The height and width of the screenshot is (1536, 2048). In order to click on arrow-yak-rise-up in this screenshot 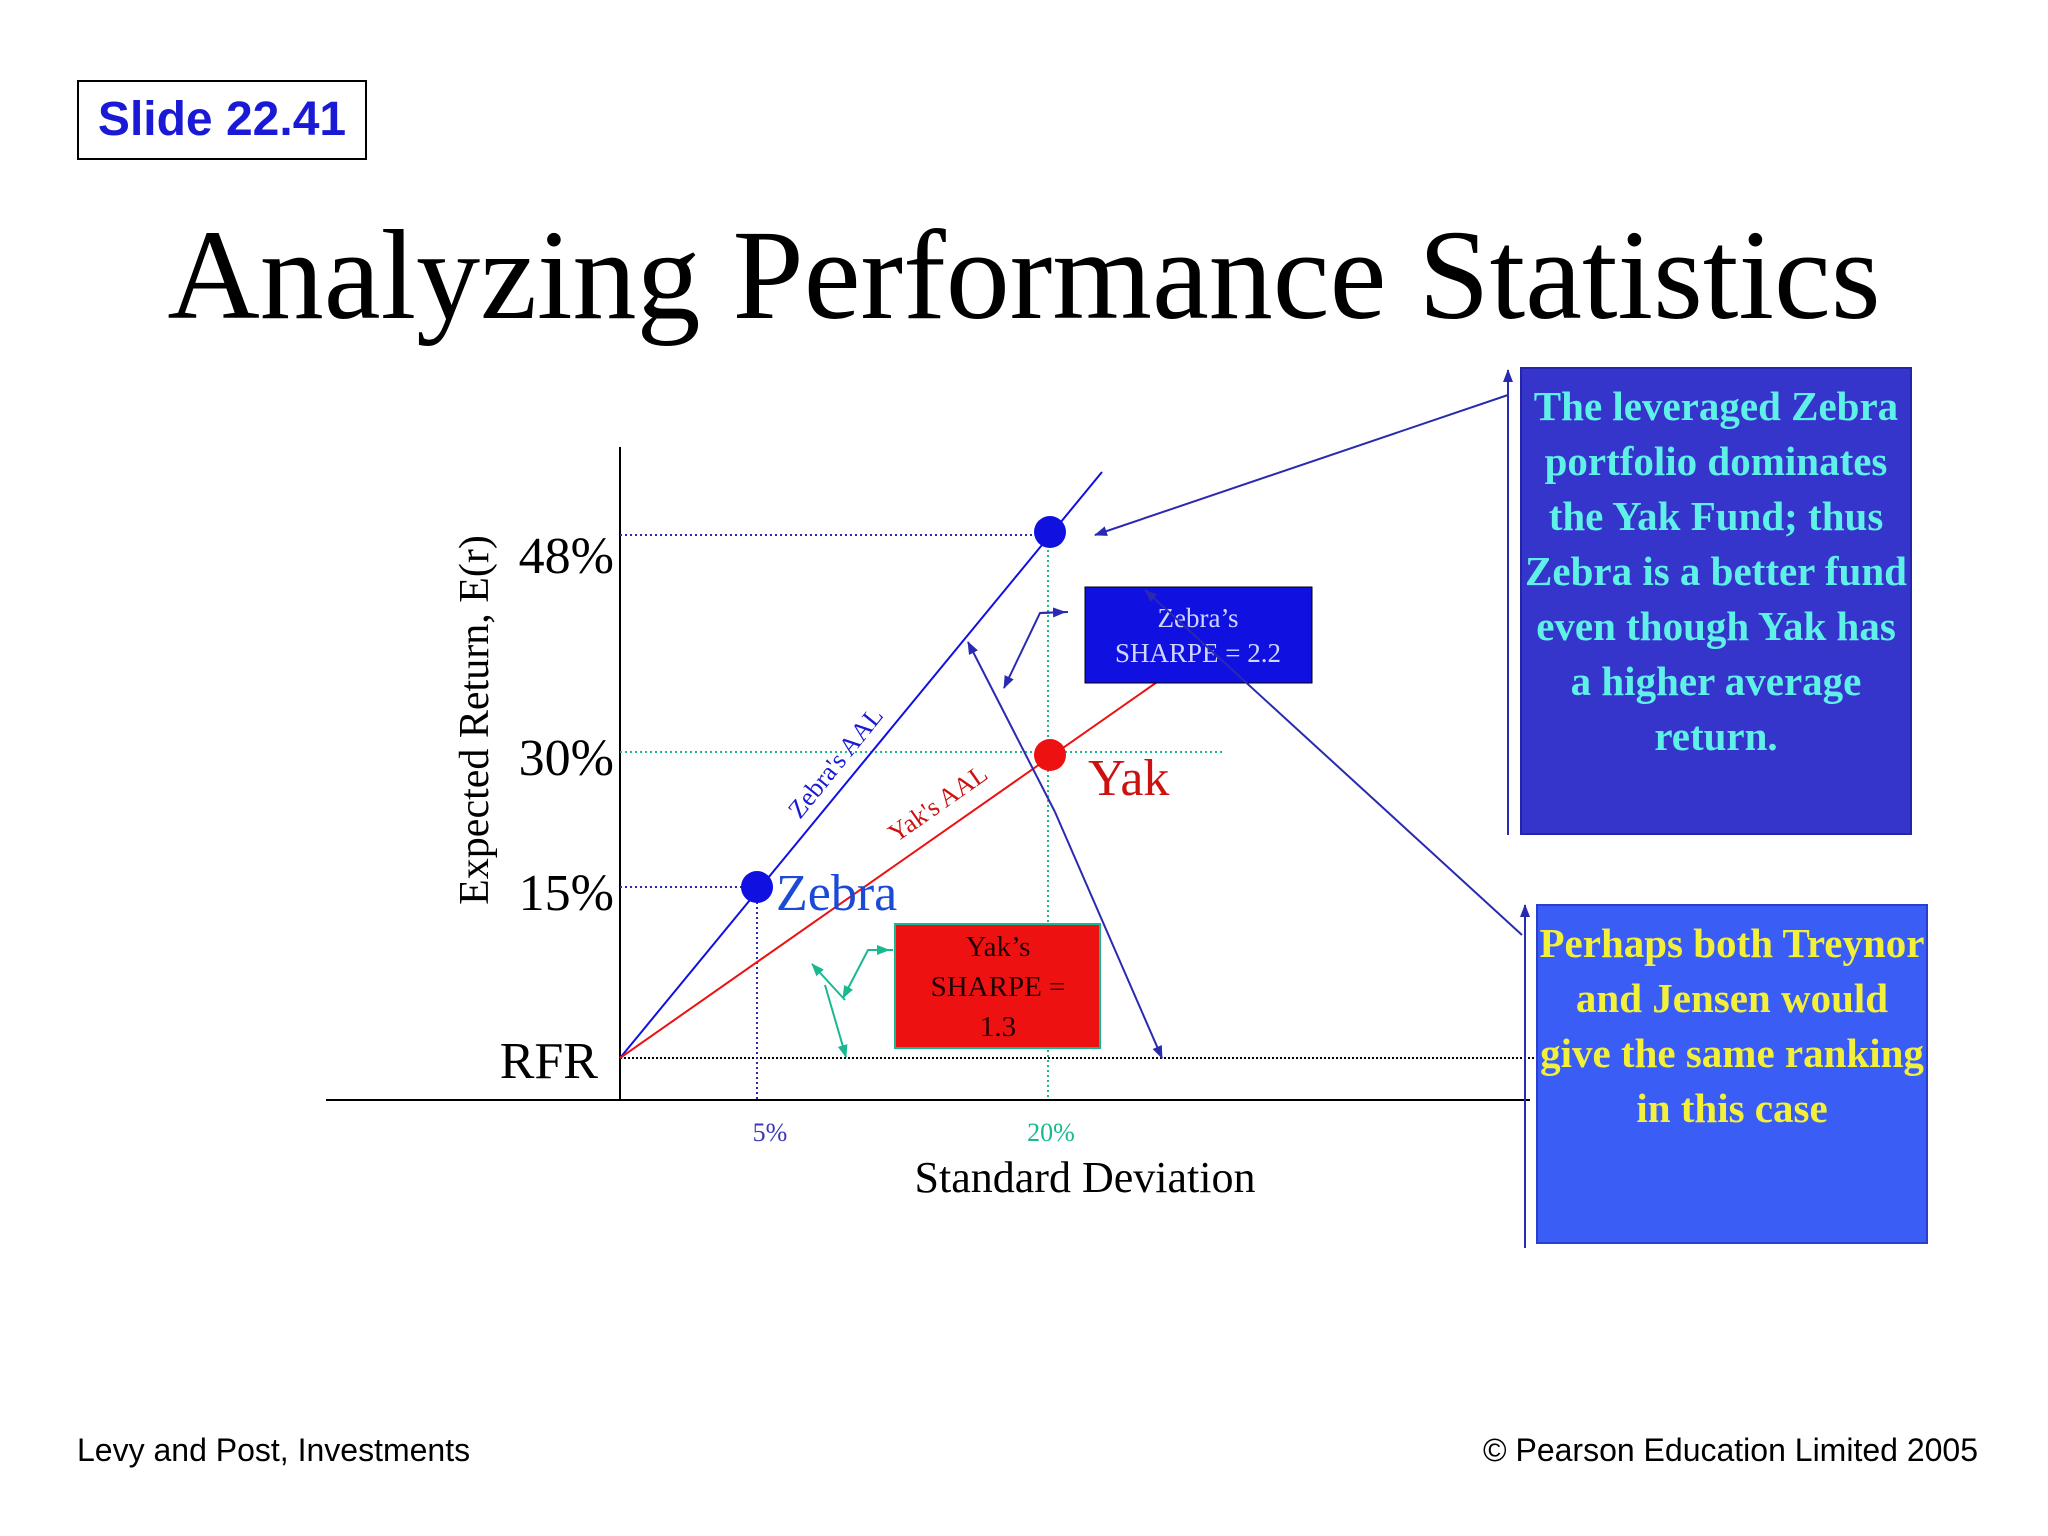, I will do `click(828, 982)`.